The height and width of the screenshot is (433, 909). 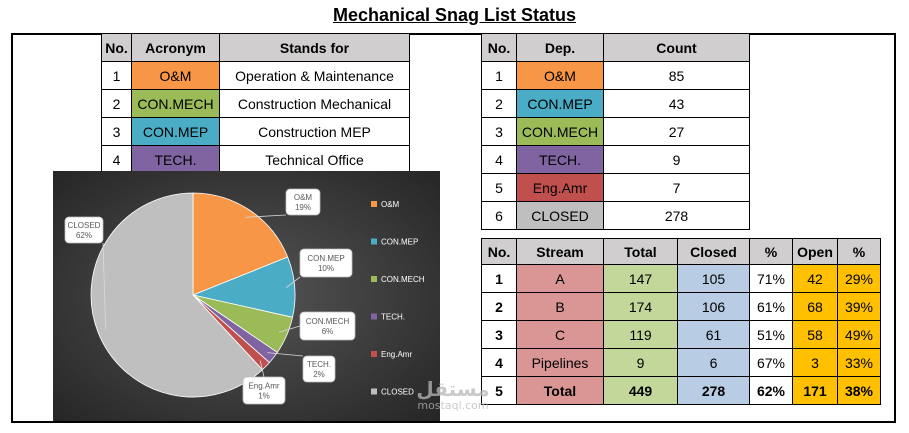 I want to click on total-cell: 147, so click(x=640, y=278).